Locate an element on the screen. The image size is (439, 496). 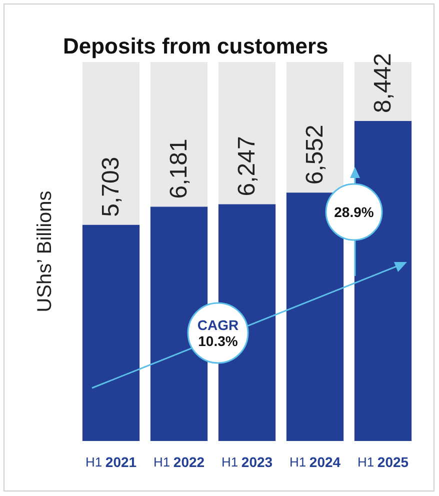
data-label: 6,247 is located at coordinates (247, 166).